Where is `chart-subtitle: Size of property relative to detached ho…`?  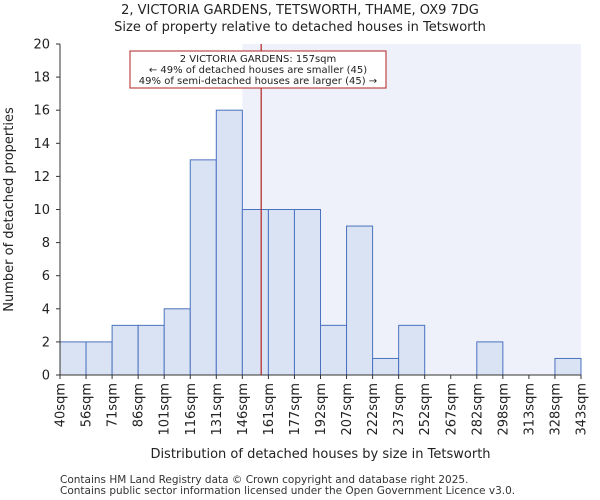
chart-subtitle: Size of property relative to detached ho… is located at coordinates (300, 27).